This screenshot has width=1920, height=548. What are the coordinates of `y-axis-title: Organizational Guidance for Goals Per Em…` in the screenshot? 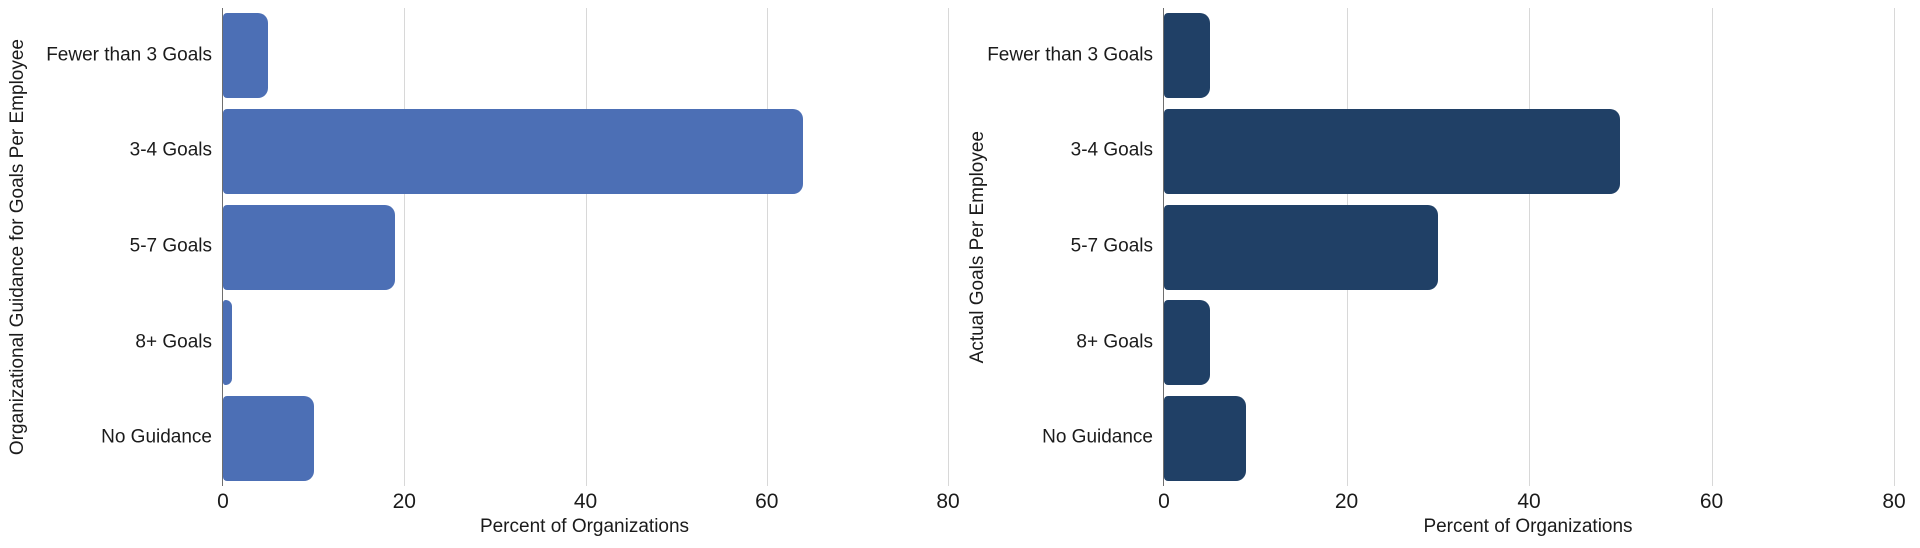 It's located at (17, 247).